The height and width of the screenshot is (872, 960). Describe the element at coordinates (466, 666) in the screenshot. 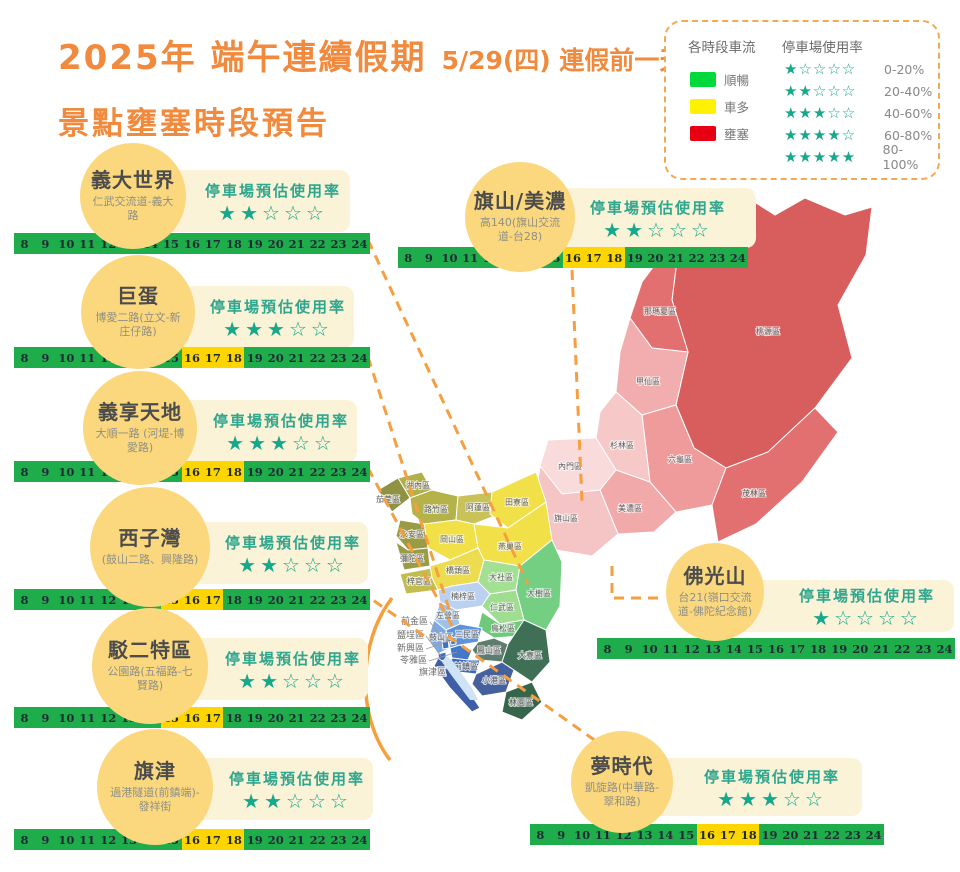

I see `district-label: 前鎮區` at that location.